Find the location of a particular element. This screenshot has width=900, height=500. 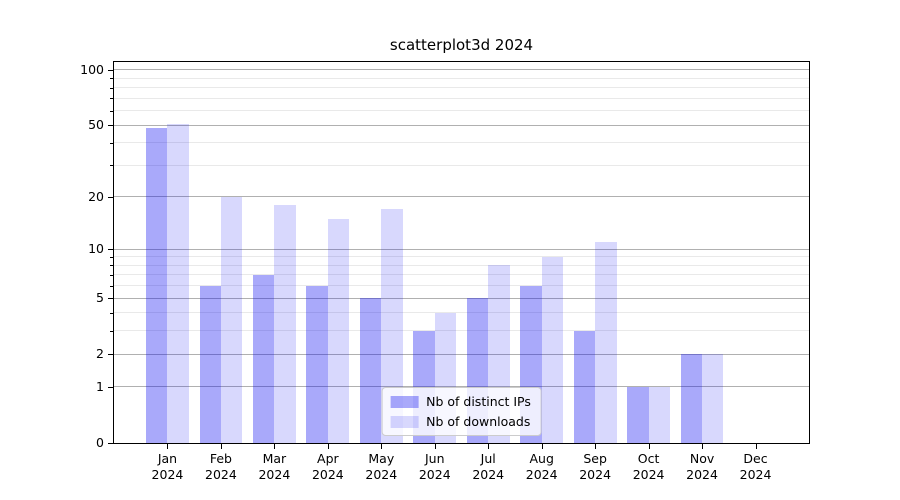

x-tick-label-month: Nov is located at coordinates (702, 458).